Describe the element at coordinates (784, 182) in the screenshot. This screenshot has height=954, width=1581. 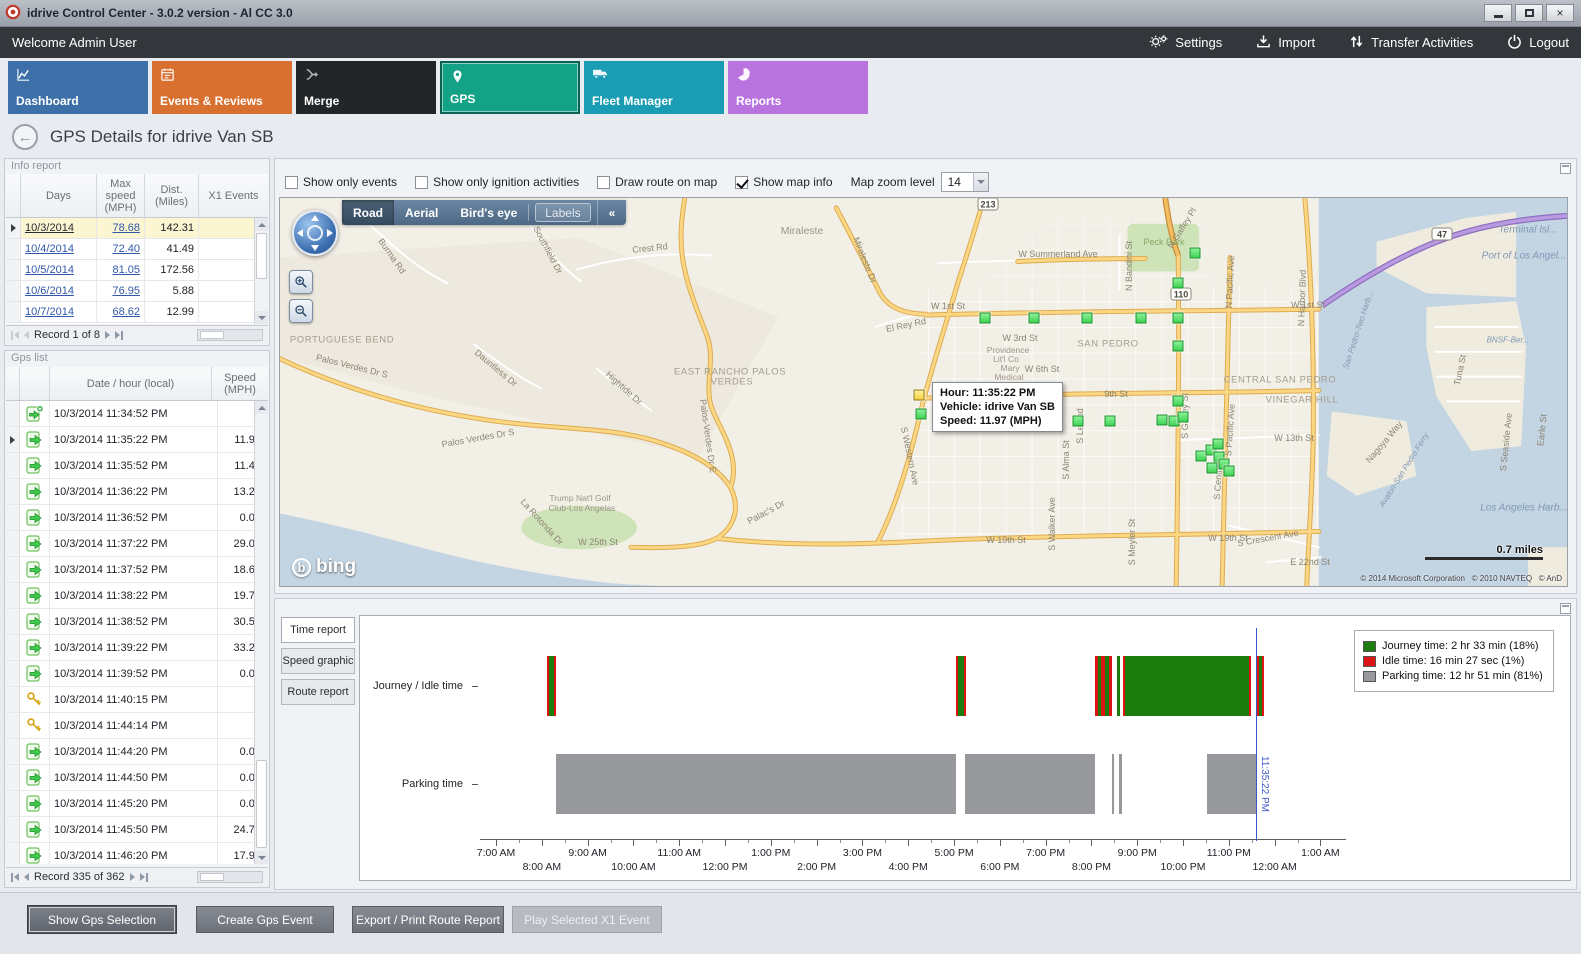
I see `checkbox-show-map-info: Show map info` at that location.